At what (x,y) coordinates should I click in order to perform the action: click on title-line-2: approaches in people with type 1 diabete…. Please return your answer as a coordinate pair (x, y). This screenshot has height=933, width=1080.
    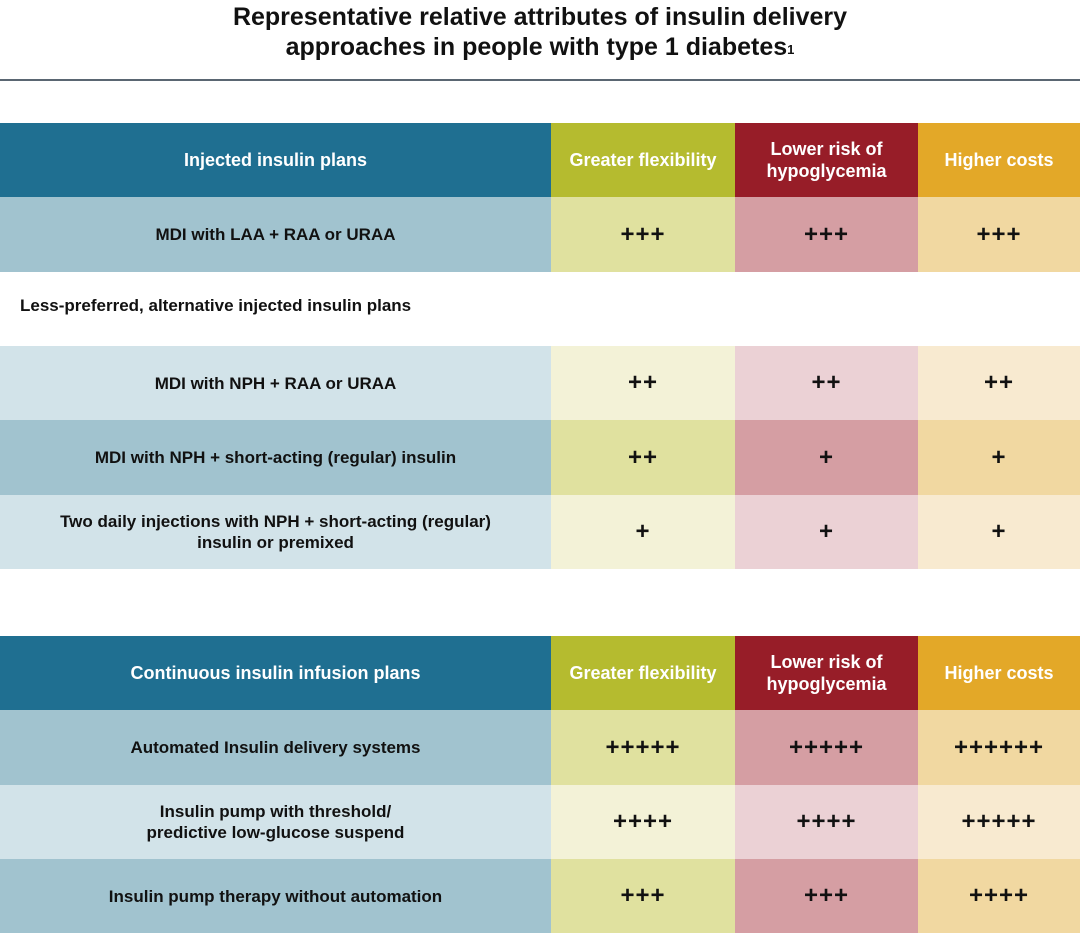
    Looking at the image, I should click on (540, 47).